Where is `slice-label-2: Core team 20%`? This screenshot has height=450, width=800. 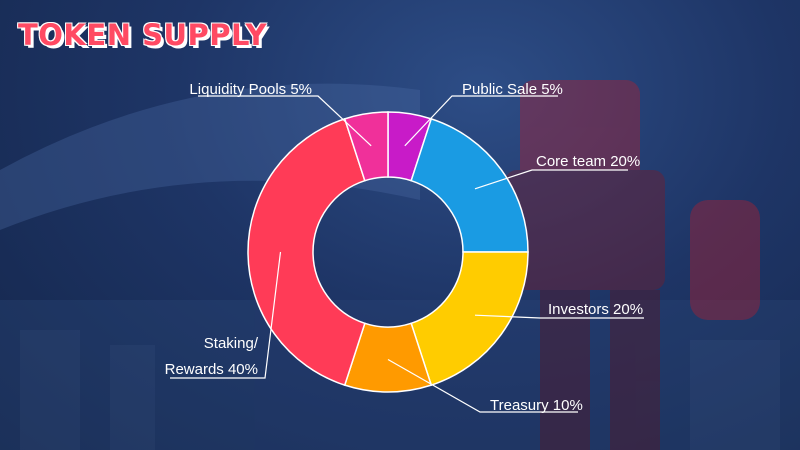 slice-label-2: Core team 20% is located at coordinates (588, 161).